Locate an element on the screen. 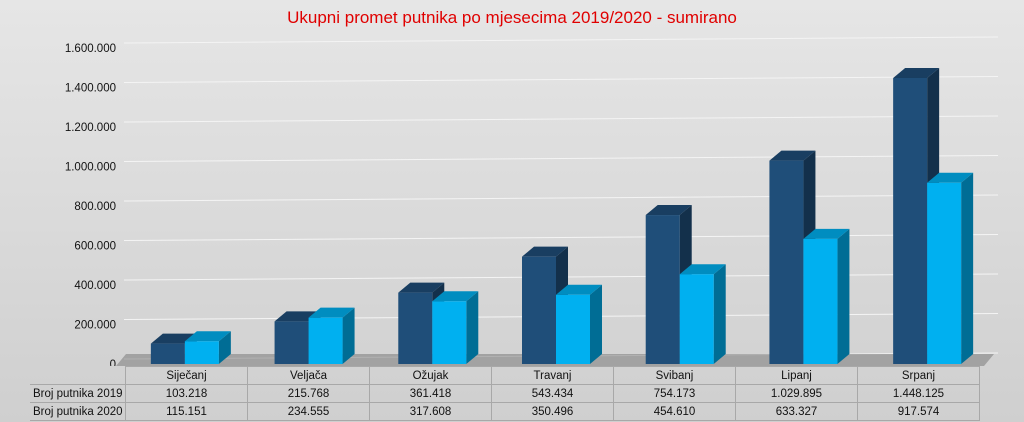 Image resolution: width=1024 pixels, height=422 pixels. y-tick-label: 1.400.000 is located at coordinates (90, 89).